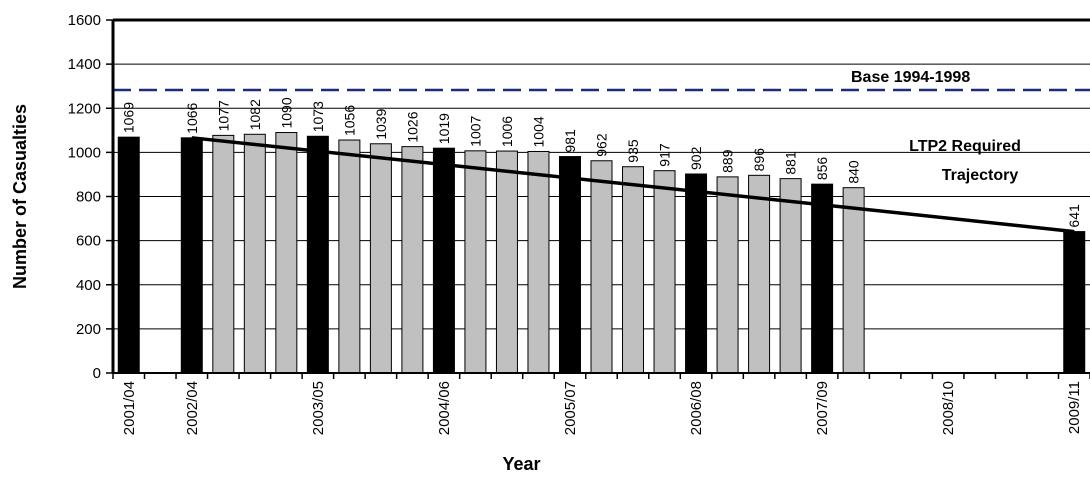 Image resolution: width=1090 pixels, height=478 pixels. Describe the element at coordinates (521, 464) in the screenshot. I see `x-axis-title: Year` at that location.